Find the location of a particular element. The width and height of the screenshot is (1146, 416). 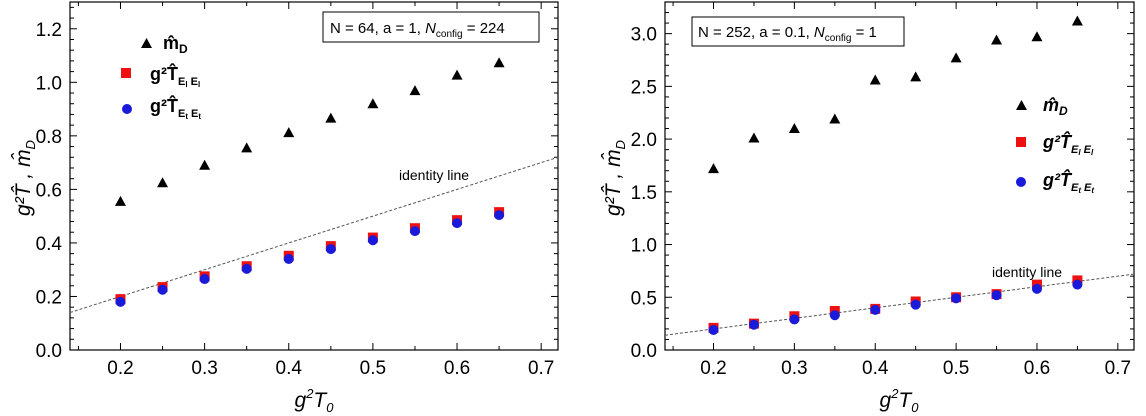

right-legend: m̂D g²T̂El El g²T̂Et Et is located at coordinates (1055, 145).